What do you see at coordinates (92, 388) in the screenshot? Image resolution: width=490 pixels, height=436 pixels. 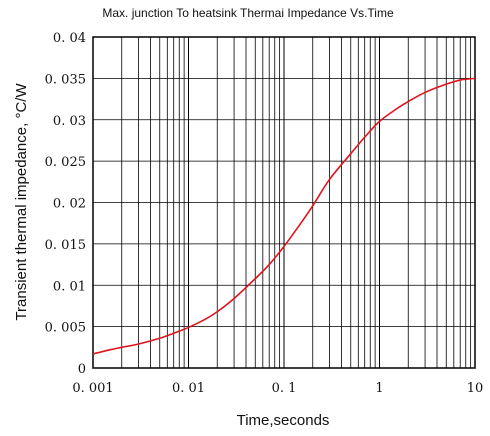 I see `x-tick-label: 0. 001` at bounding box center [92, 388].